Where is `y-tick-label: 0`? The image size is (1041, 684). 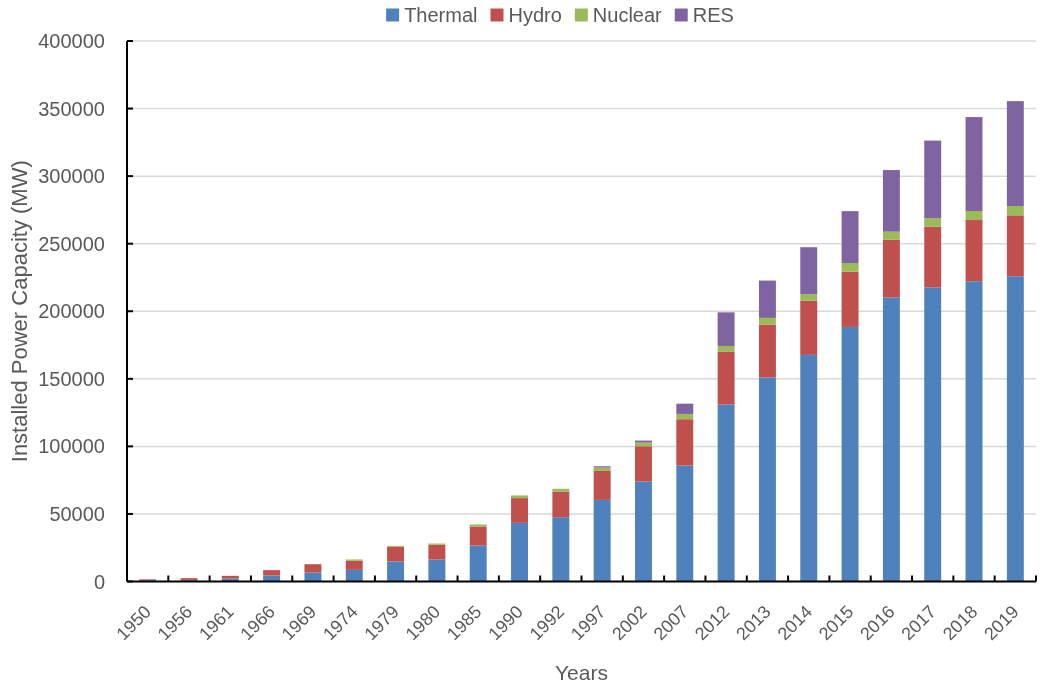 y-tick-label: 0 is located at coordinates (99, 581).